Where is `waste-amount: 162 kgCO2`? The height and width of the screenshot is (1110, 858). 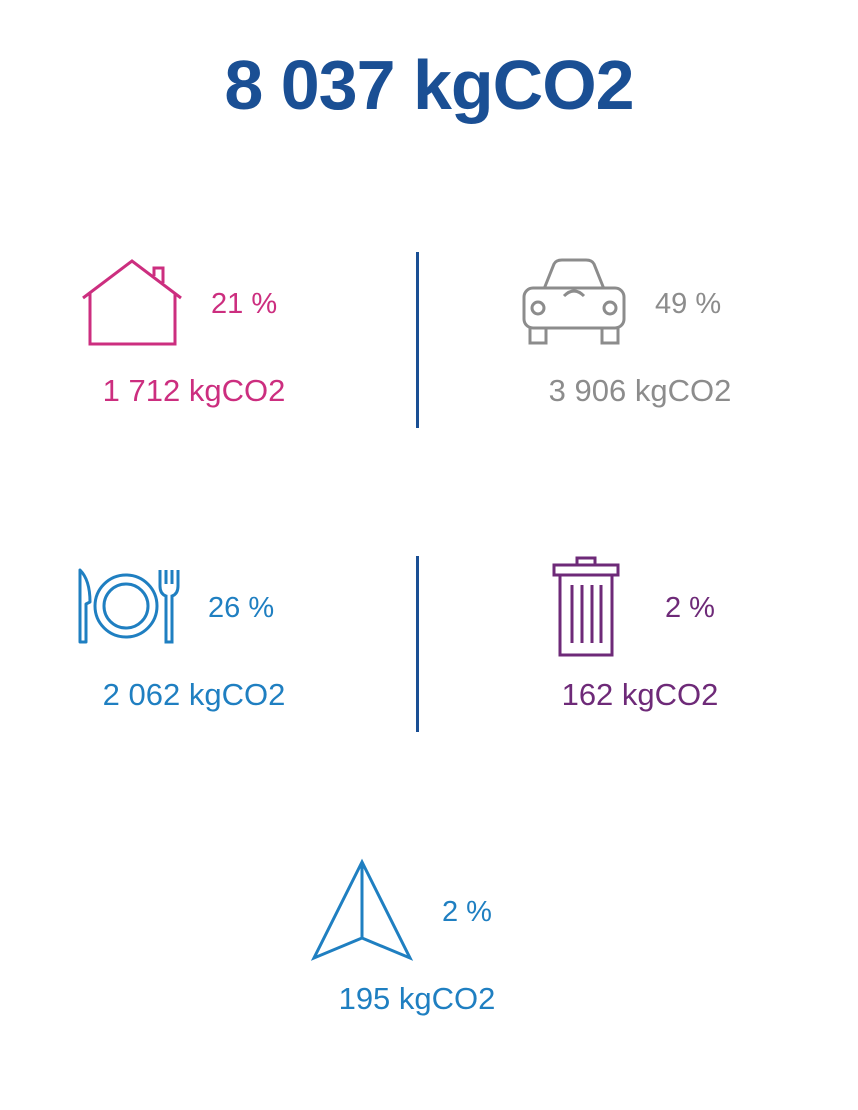 waste-amount: 162 kgCO2 is located at coordinates (640, 694).